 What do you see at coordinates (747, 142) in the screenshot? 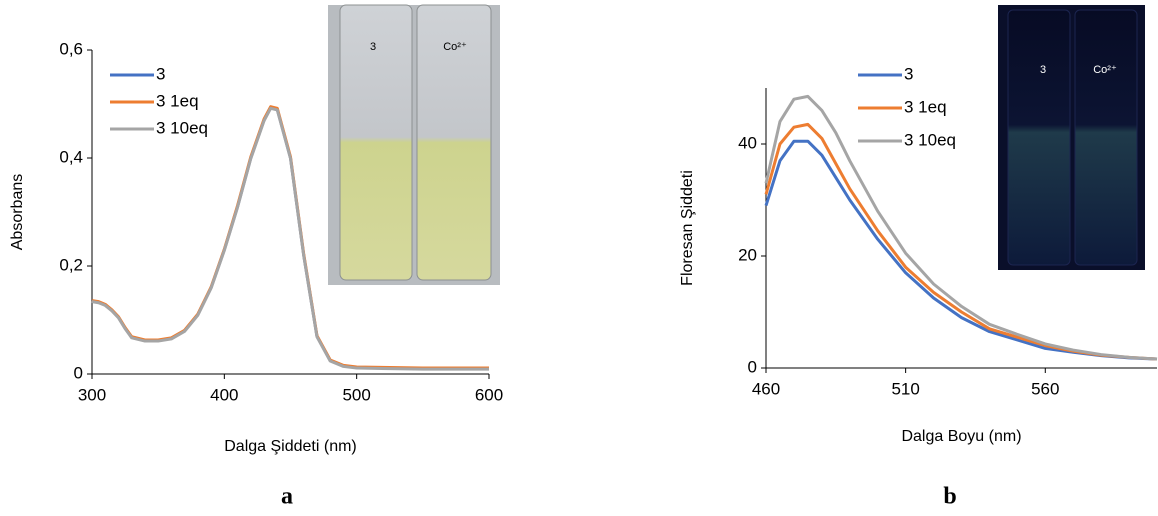
I see `y-tick-label: 40` at bounding box center [747, 142].